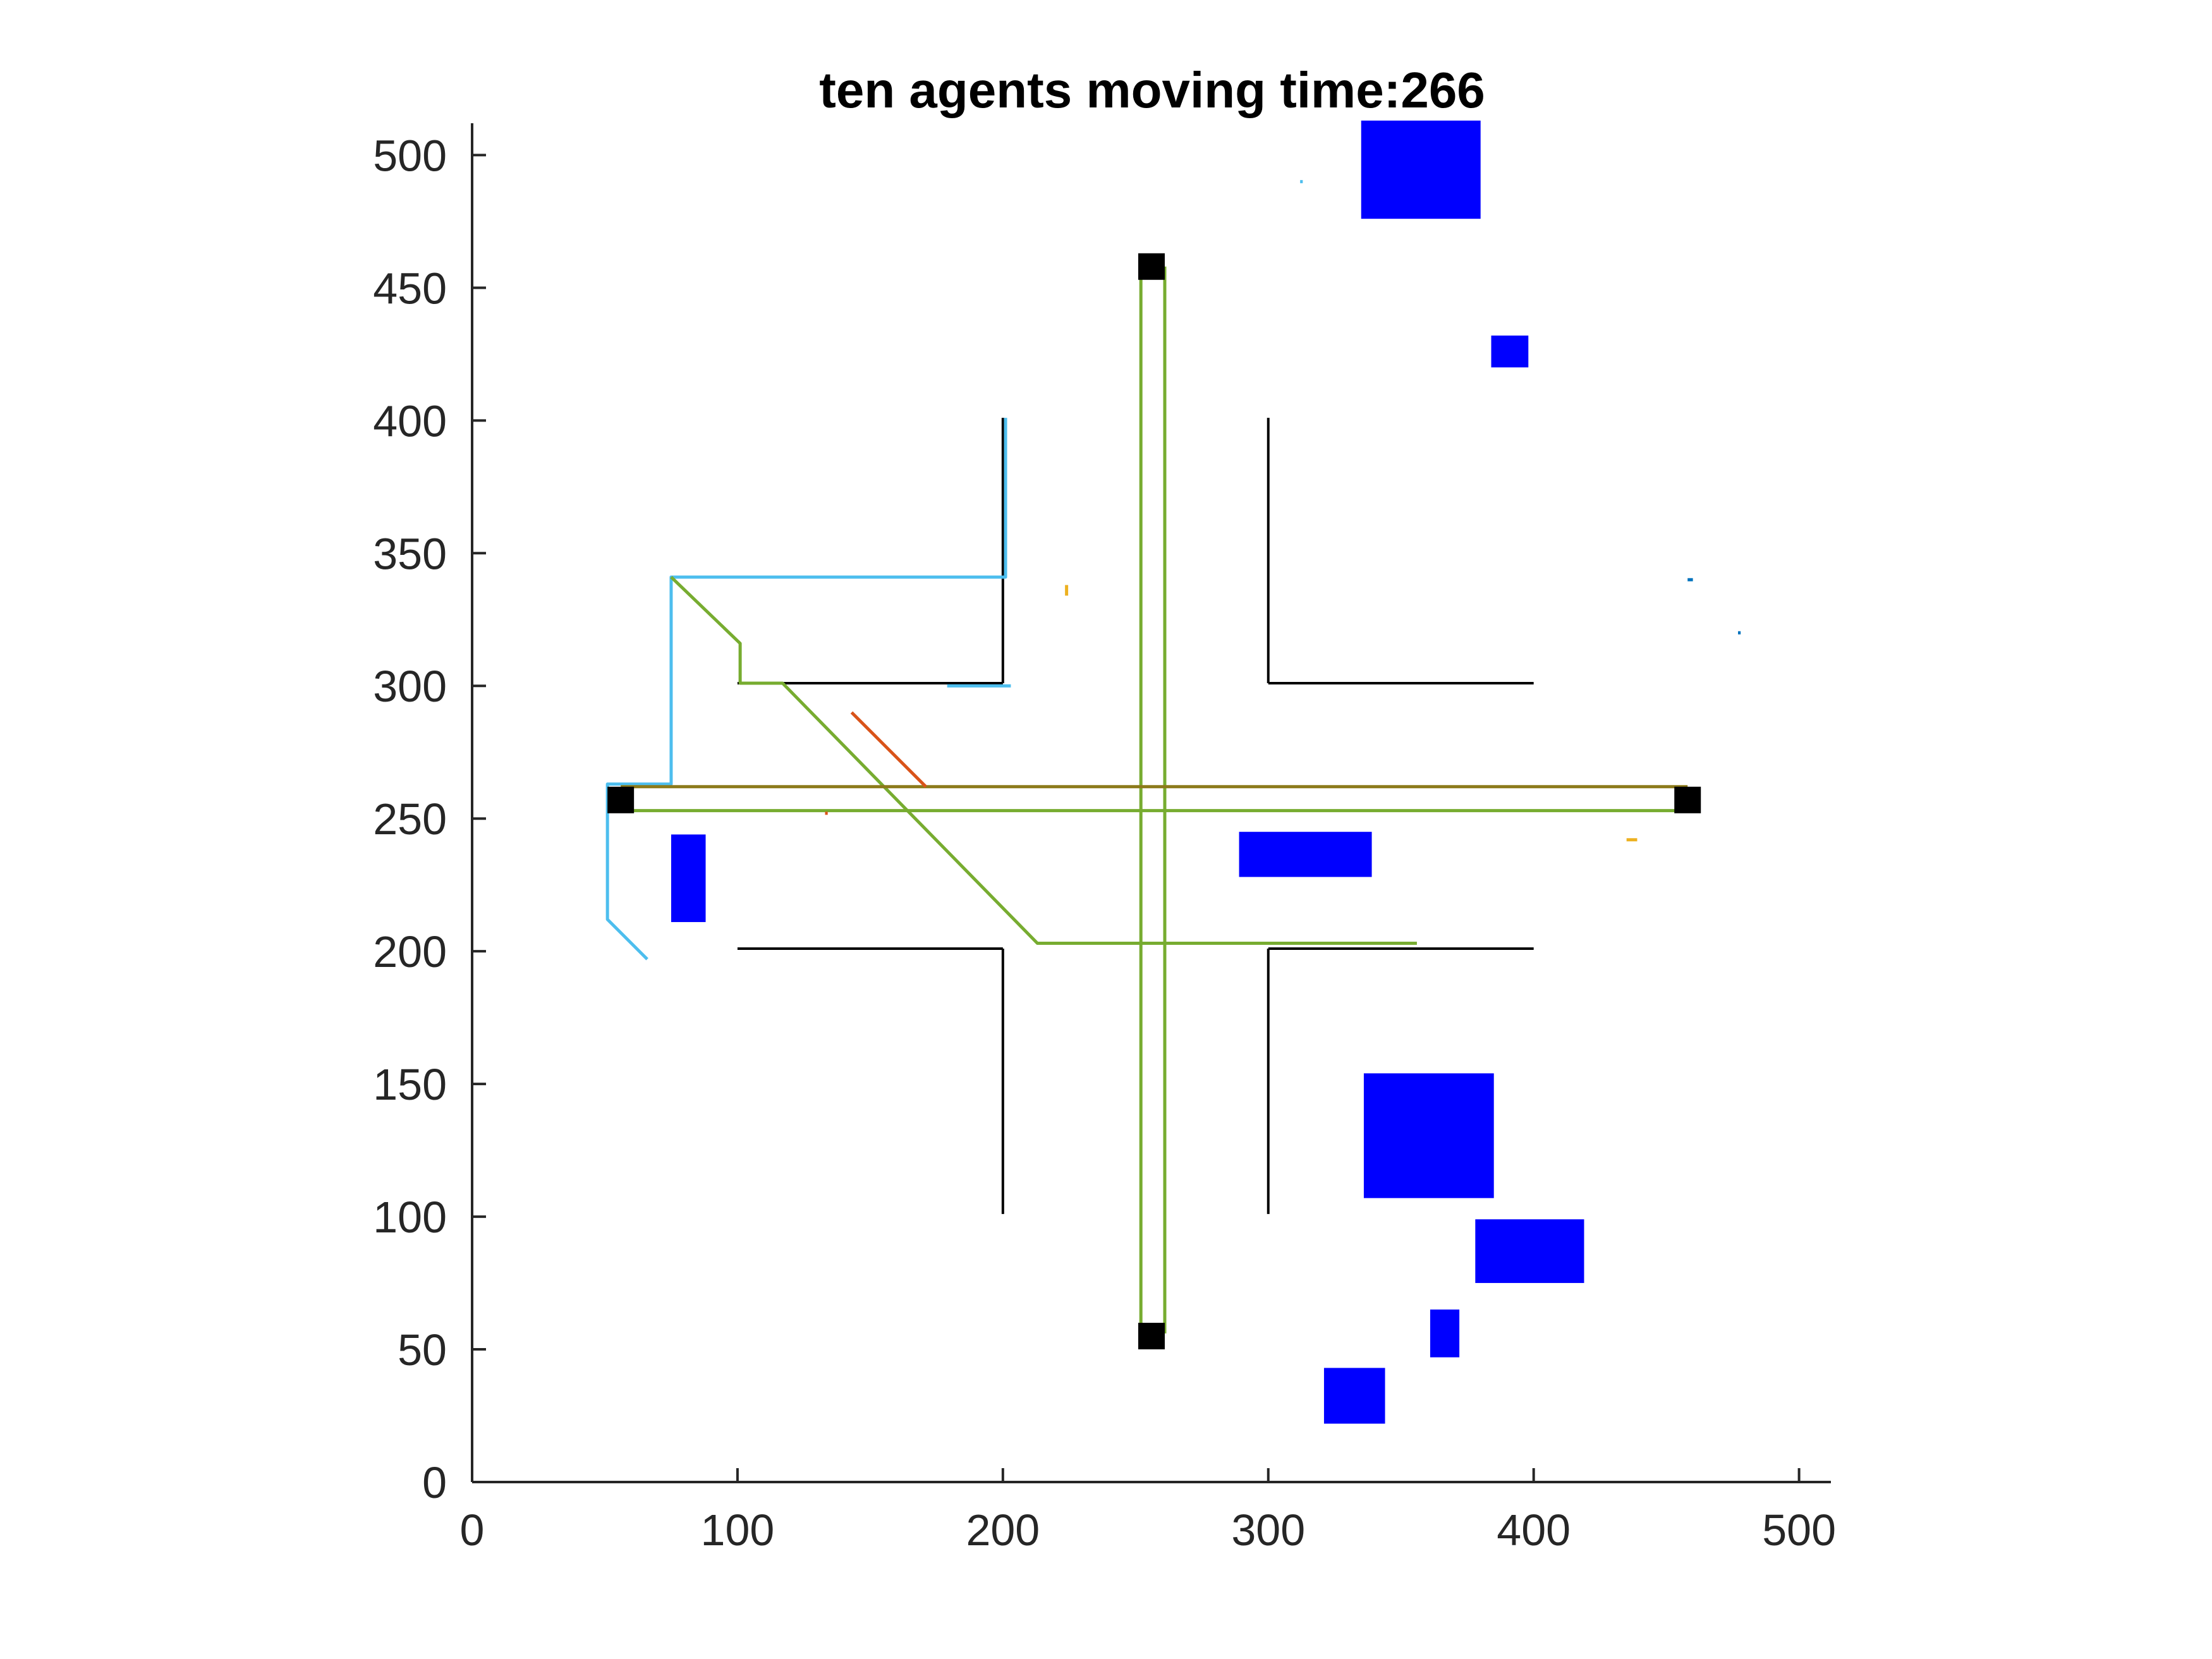 Image resolution: width=2212 pixels, height=1659 pixels. I want to click on x-tick-label-500: 500, so click(1799, 1530).